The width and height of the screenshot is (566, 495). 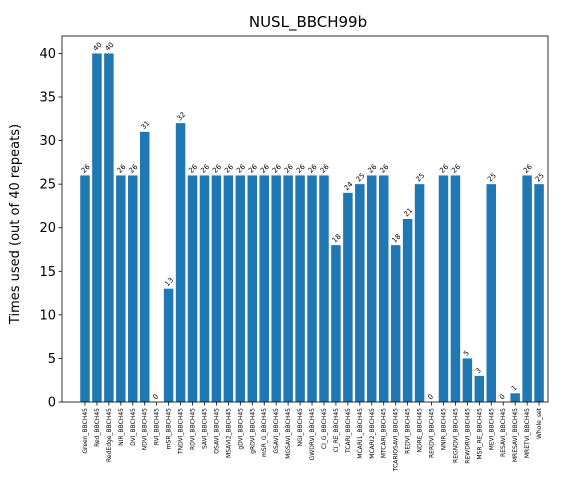 What do you see at coordinates (47, 315) in the screenshot?
I see `y-tick-label: 10` at bounding box center [47, 315].